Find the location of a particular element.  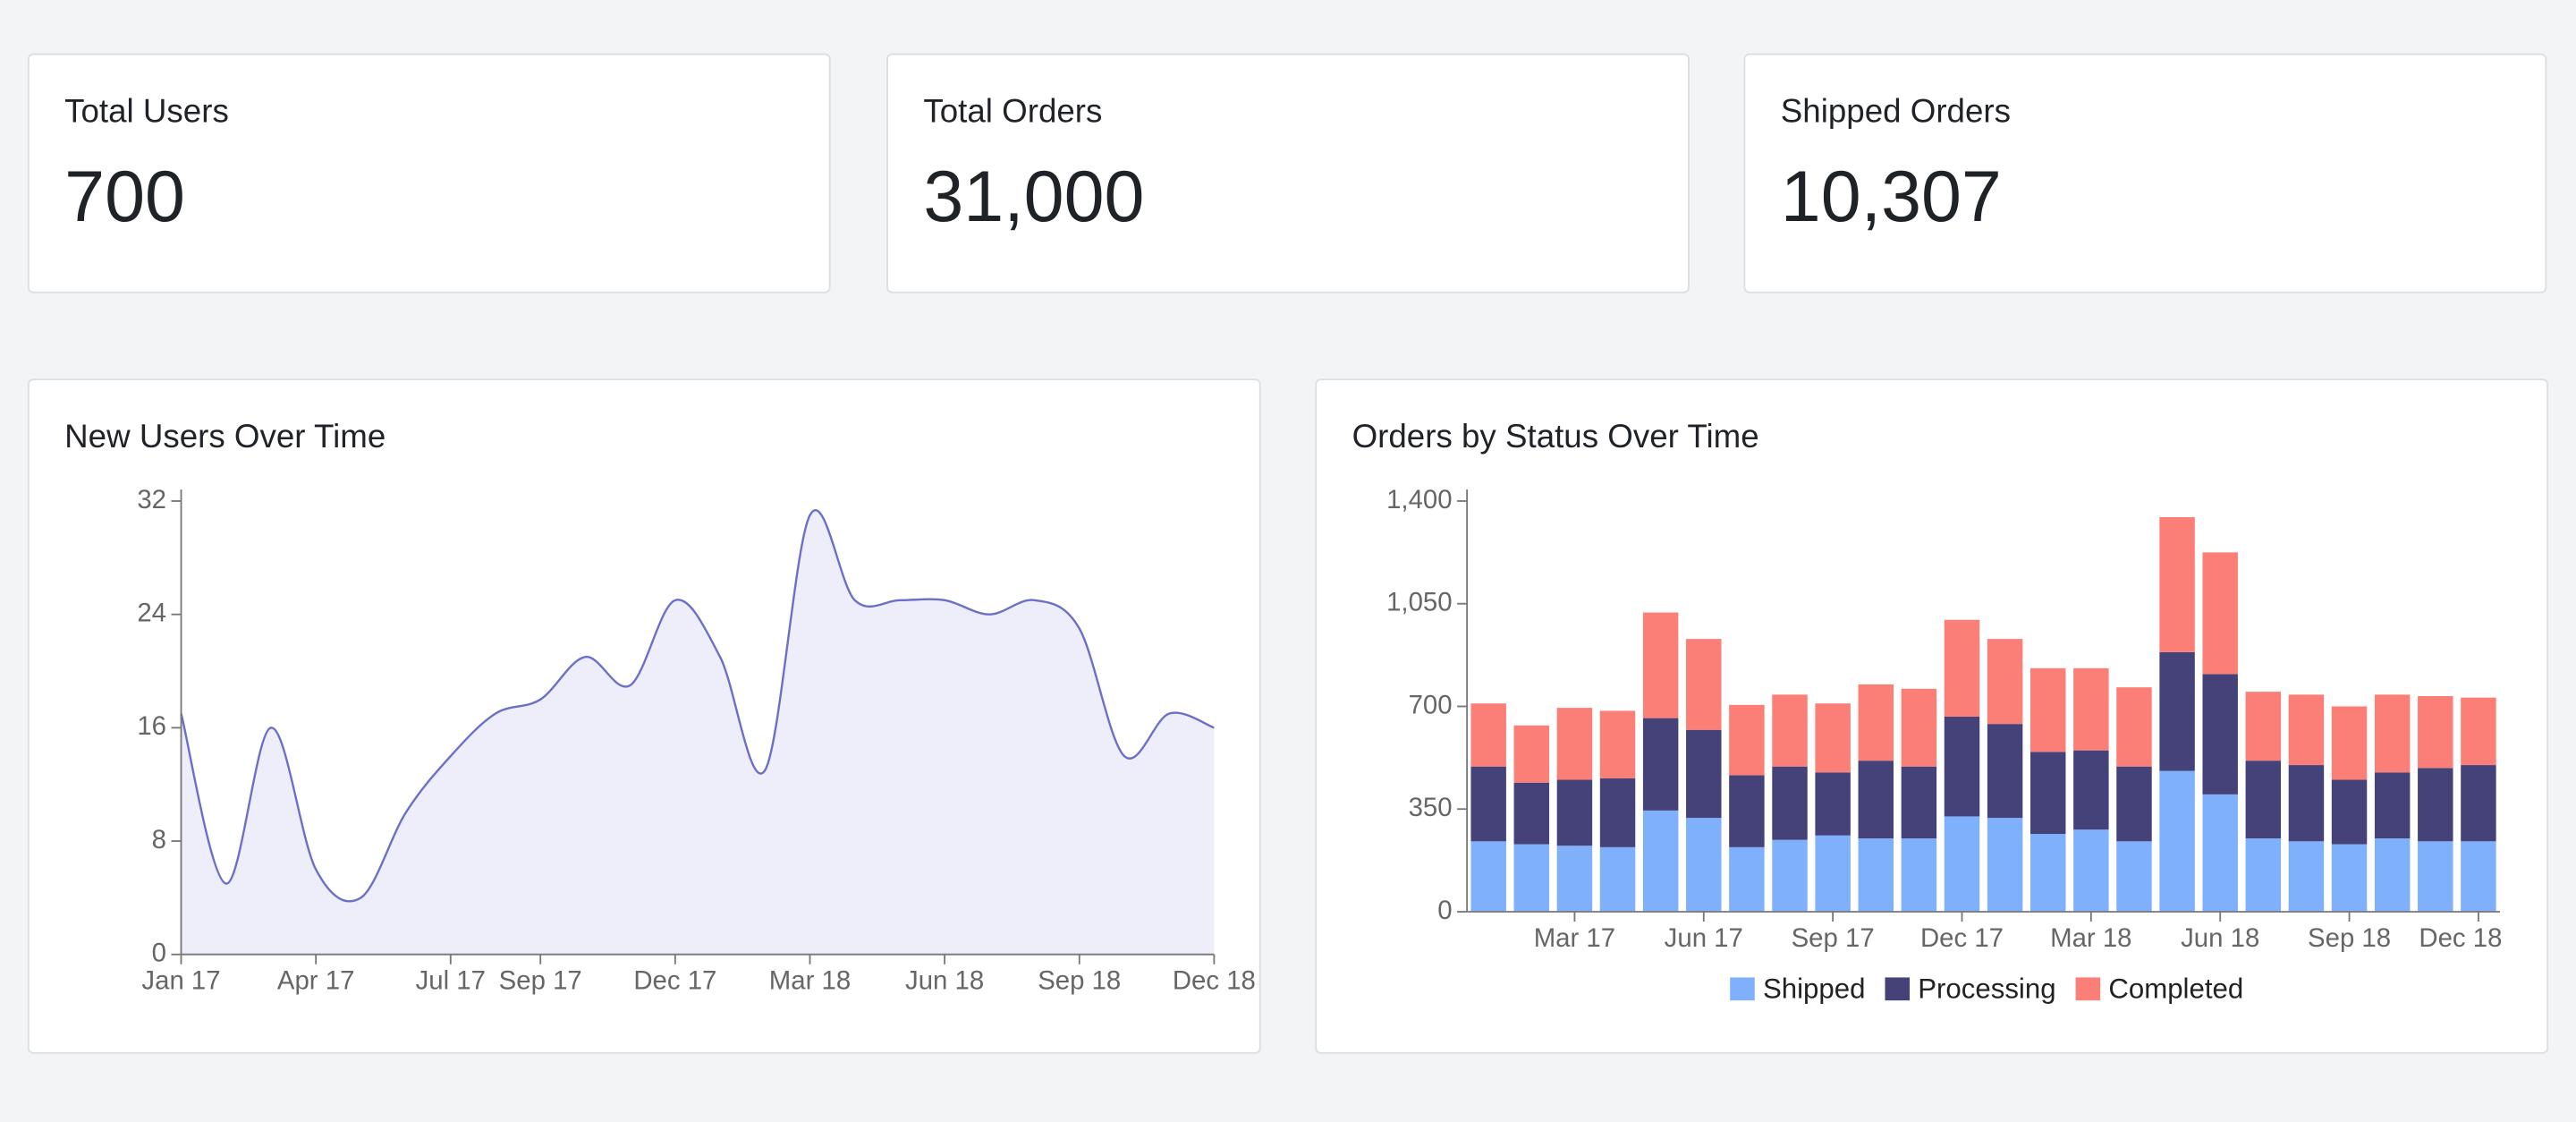

x-tick-label: Apr 17 is located at coordinates (316, 981).